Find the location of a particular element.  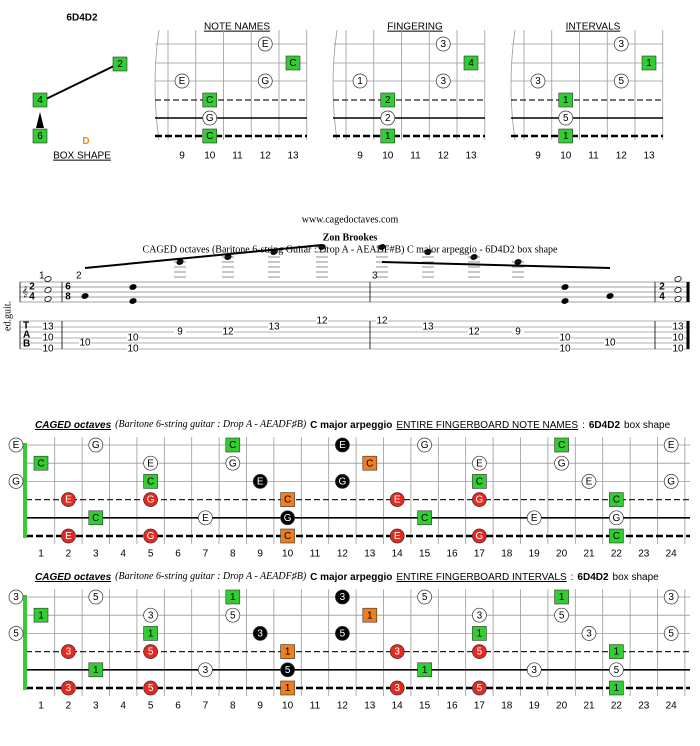

nut is located at coordinates (25, 642).